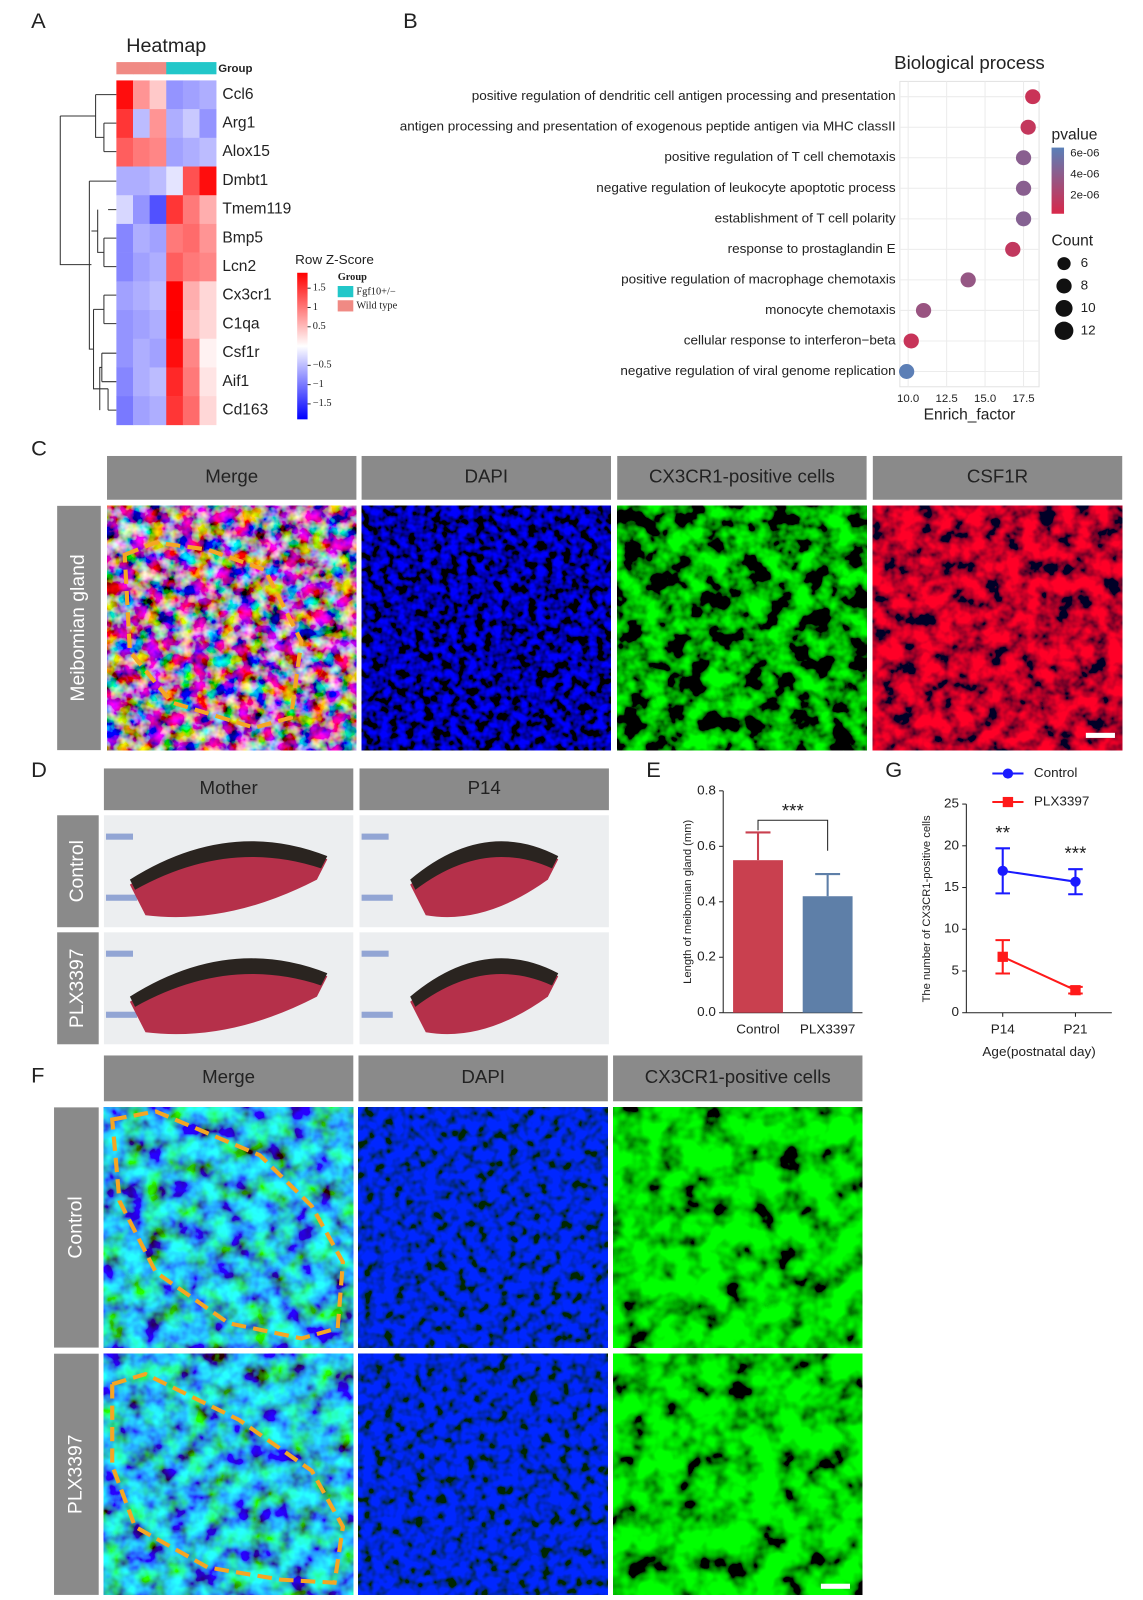  Describe the element at coordinates (688, 902) in the screenshot. I see `y-axis-title: Length of meibomian gland (mm)` at that location.